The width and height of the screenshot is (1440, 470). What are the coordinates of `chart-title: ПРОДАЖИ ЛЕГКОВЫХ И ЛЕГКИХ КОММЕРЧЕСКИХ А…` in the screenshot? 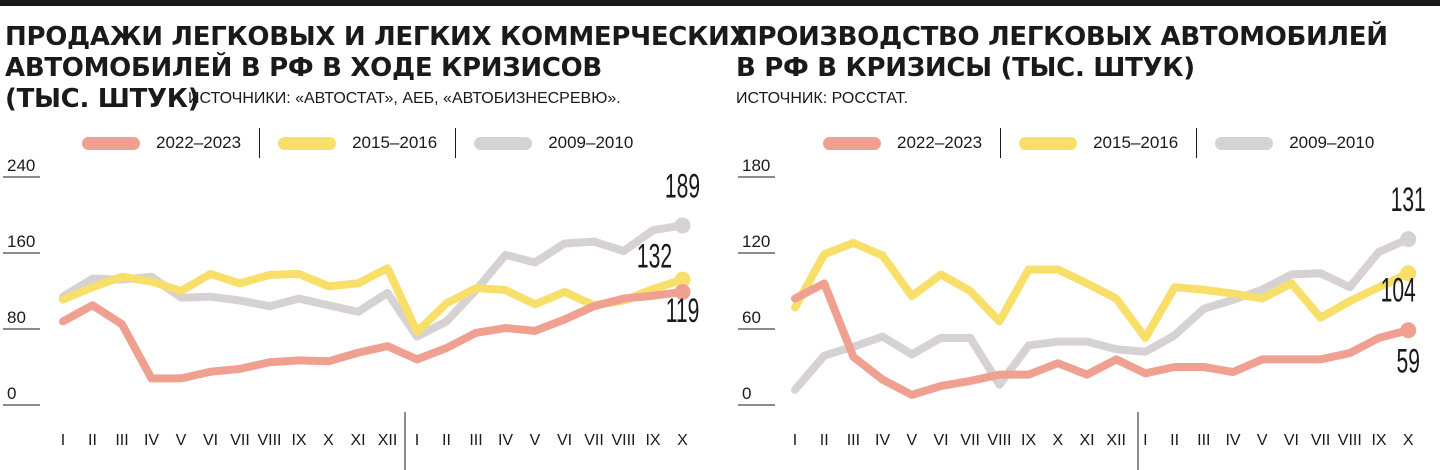 It's located at (377, 68).